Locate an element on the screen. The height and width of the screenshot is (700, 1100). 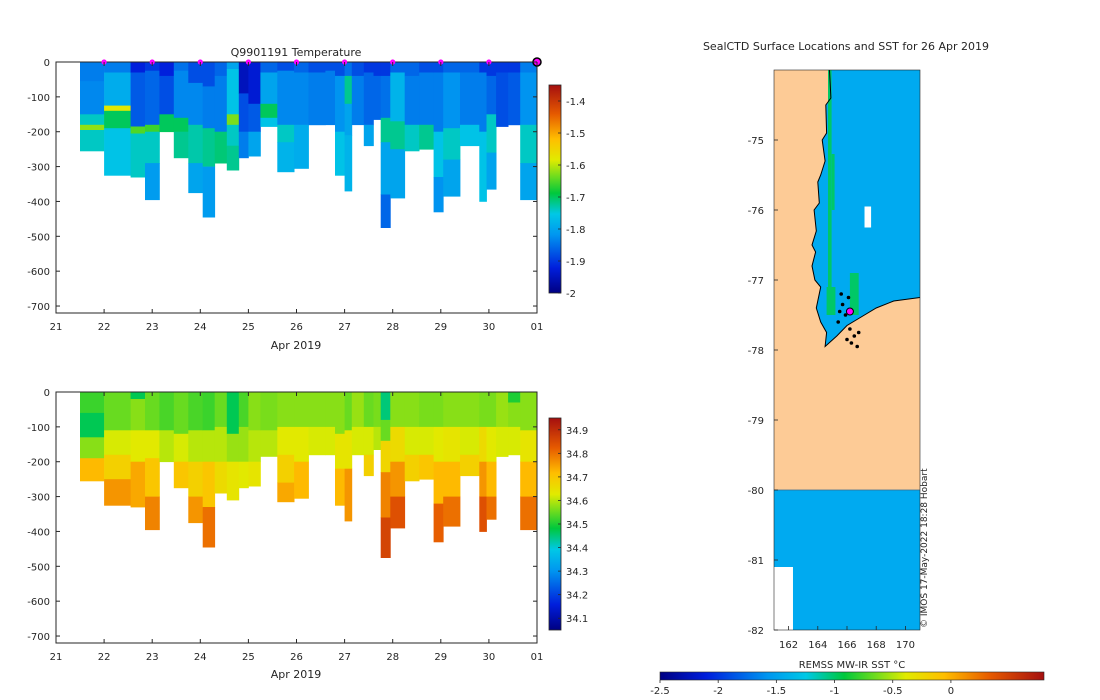
current-seal-position is located at coordinates (849, 311).